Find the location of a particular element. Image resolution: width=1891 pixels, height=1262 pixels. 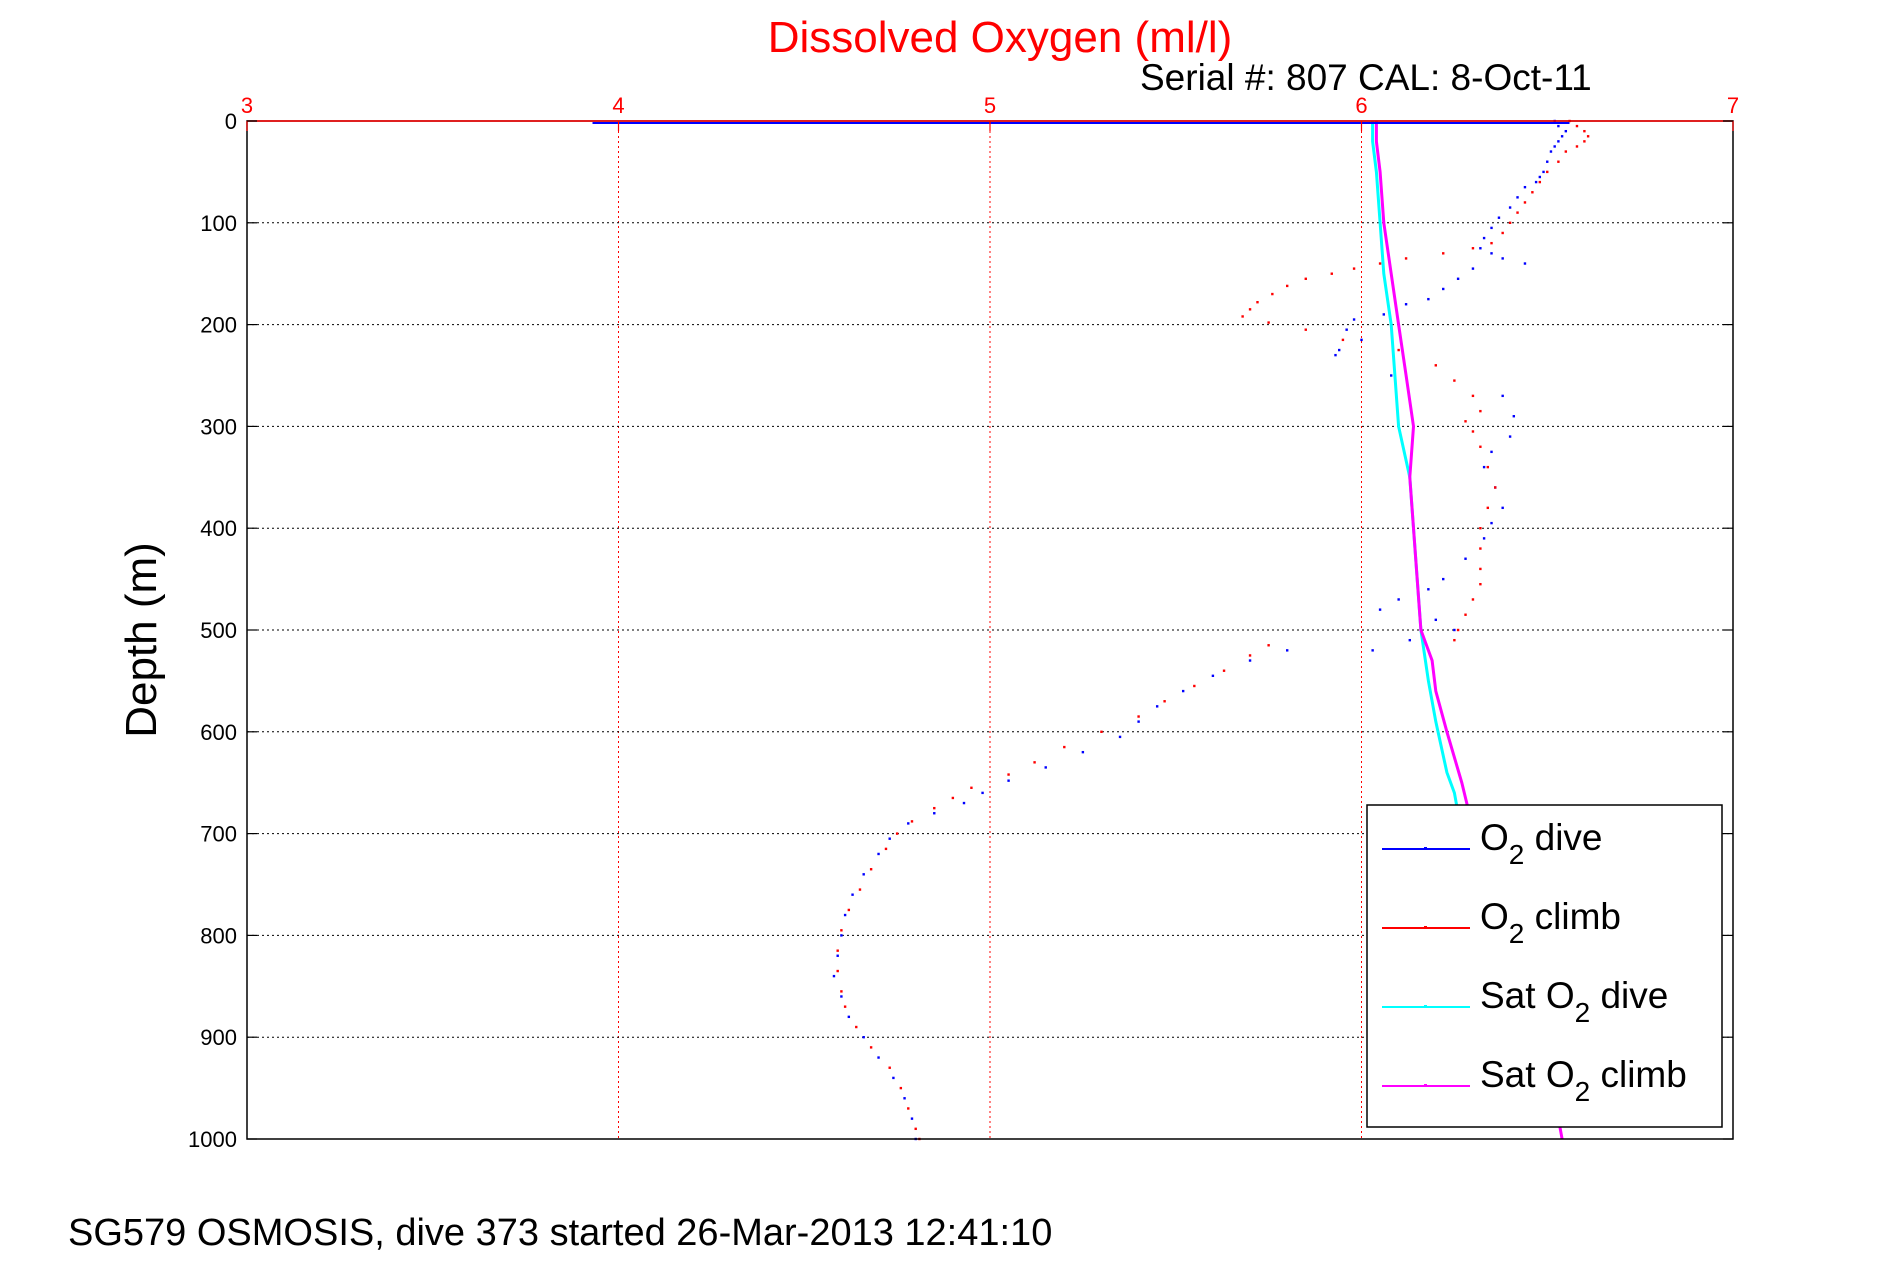

legend-label: O2 dive is located at coordinates (1541, 843).